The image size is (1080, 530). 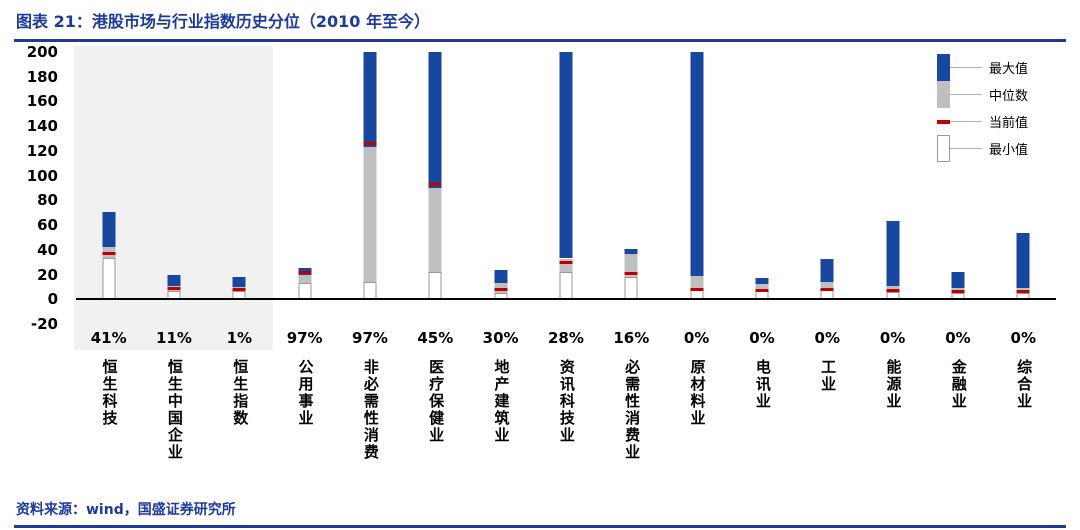 What do you see at coordinates (42, 175) in the screenshot?
I see `y-tick-label: 100` at bounding box center [42, 175].